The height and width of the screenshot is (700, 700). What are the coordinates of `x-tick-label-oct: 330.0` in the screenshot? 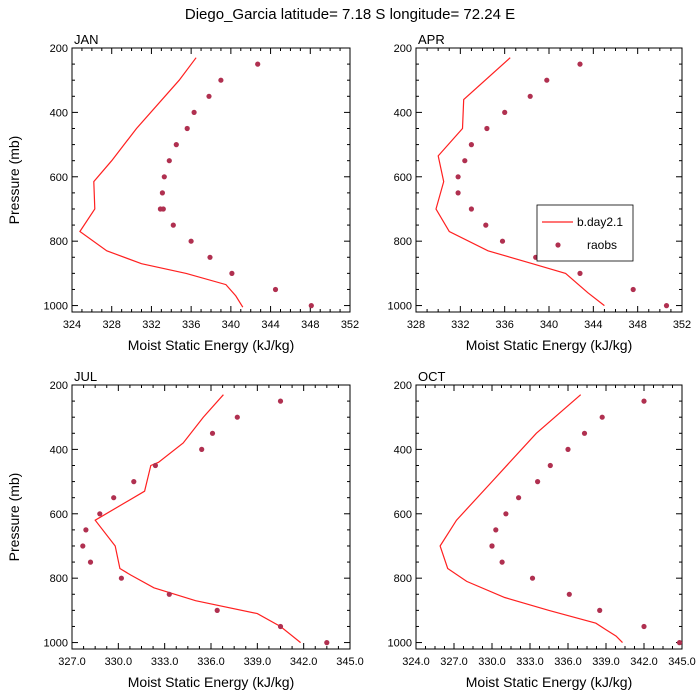 It's located at (492, 662).